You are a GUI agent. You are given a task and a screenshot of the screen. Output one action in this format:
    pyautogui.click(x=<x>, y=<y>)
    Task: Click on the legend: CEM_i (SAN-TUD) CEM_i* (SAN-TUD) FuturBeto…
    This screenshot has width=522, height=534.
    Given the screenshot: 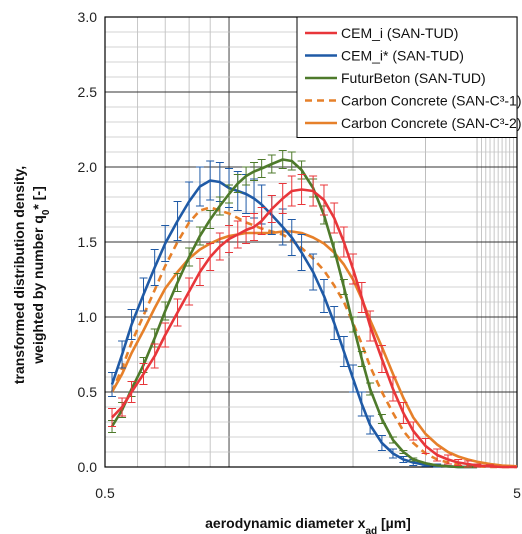 What is the action you would take?
    pyautogui.click(x=409, y=77)
    